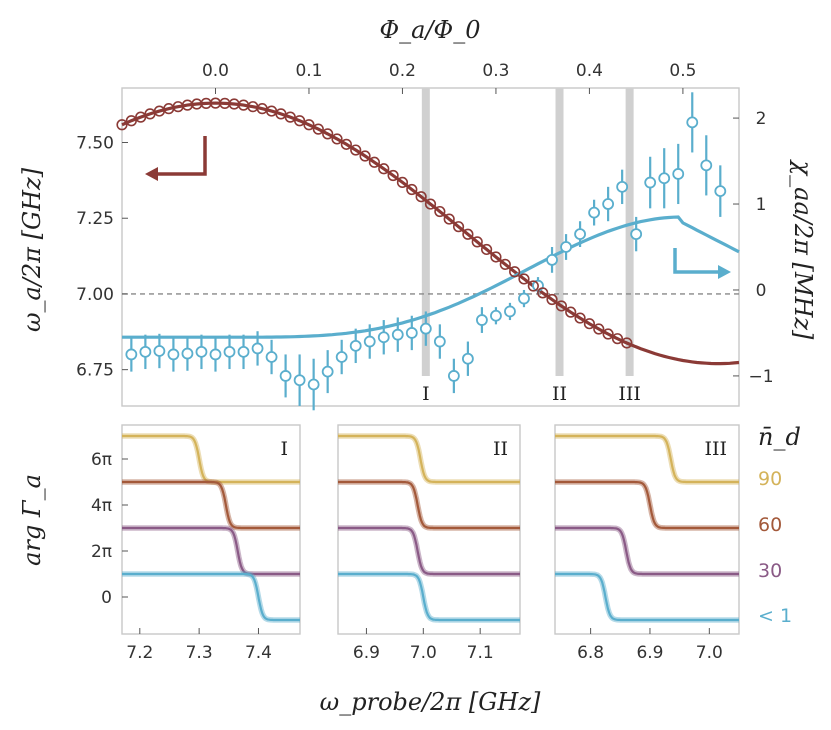  What do you see at coordinates (715, 449) in the screenshot?
I see `subpanel-label: III` at bounding box center [715, 449].